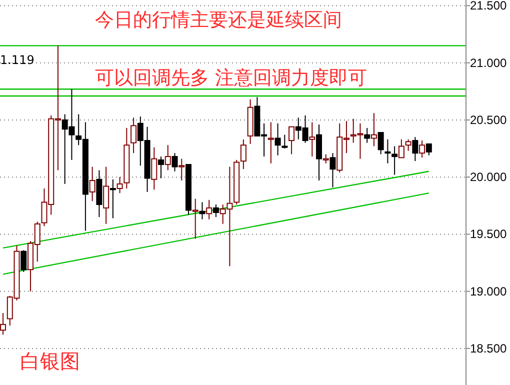 This screenshot has width=510, height=385. Describe the element at coordinates (489, 234) in the screenshot. I see `y-tick-label: 19.500` at that location.